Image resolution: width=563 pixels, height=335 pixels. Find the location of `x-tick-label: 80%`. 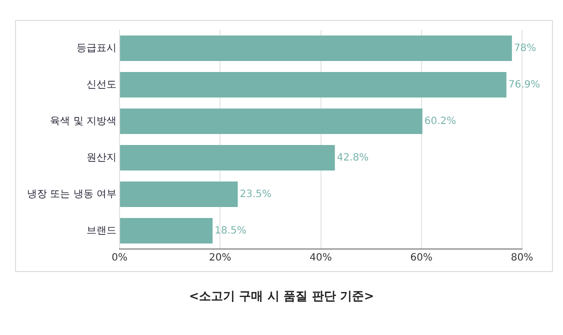

x-tick-label: 80% is located at coordinates (522, 258).